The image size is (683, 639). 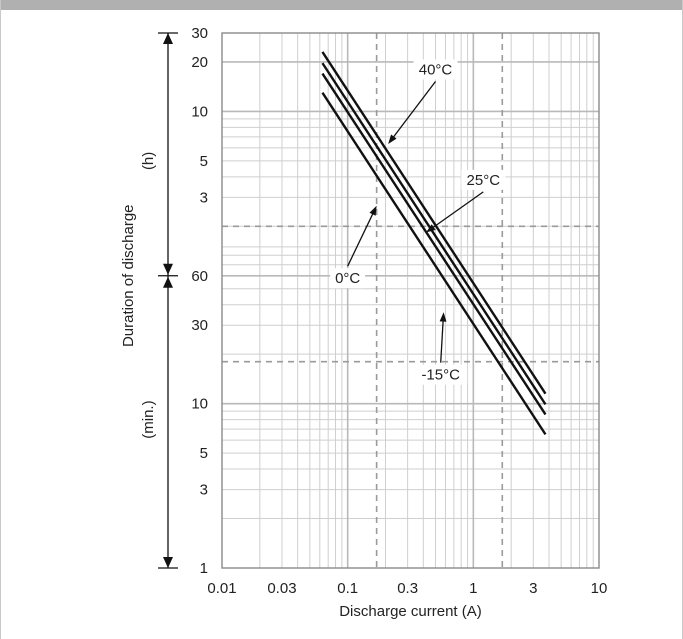 What do you see at coordinates (204, 568) in the screenshot?
I see `y-tick-label: 1` at bounding box center [204, 568].